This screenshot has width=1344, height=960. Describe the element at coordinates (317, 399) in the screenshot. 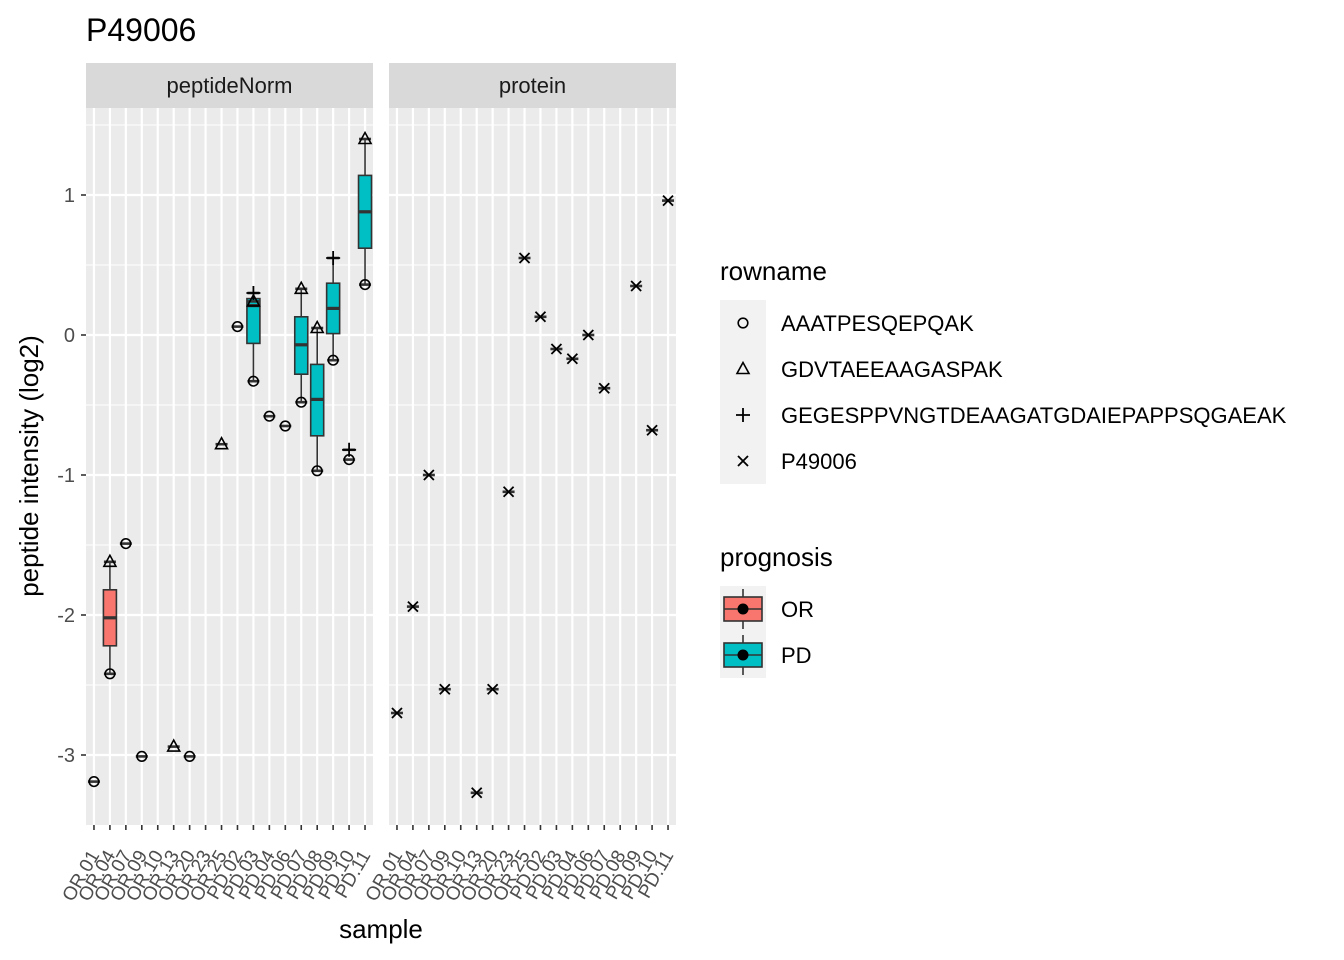

I see `boxplot-PD.08` at that location.